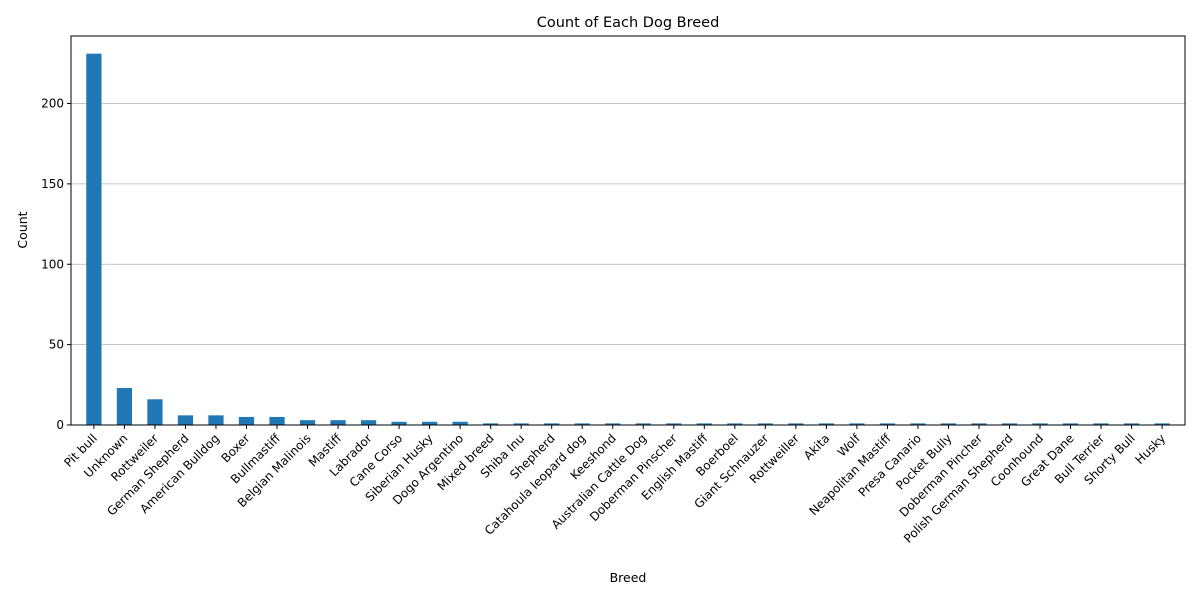 The image size is (1200, 600). What do you see at coordinates (52, 184) in the screenshot?
I see `y-tick-label: 150` at bounding box center [52, 184].